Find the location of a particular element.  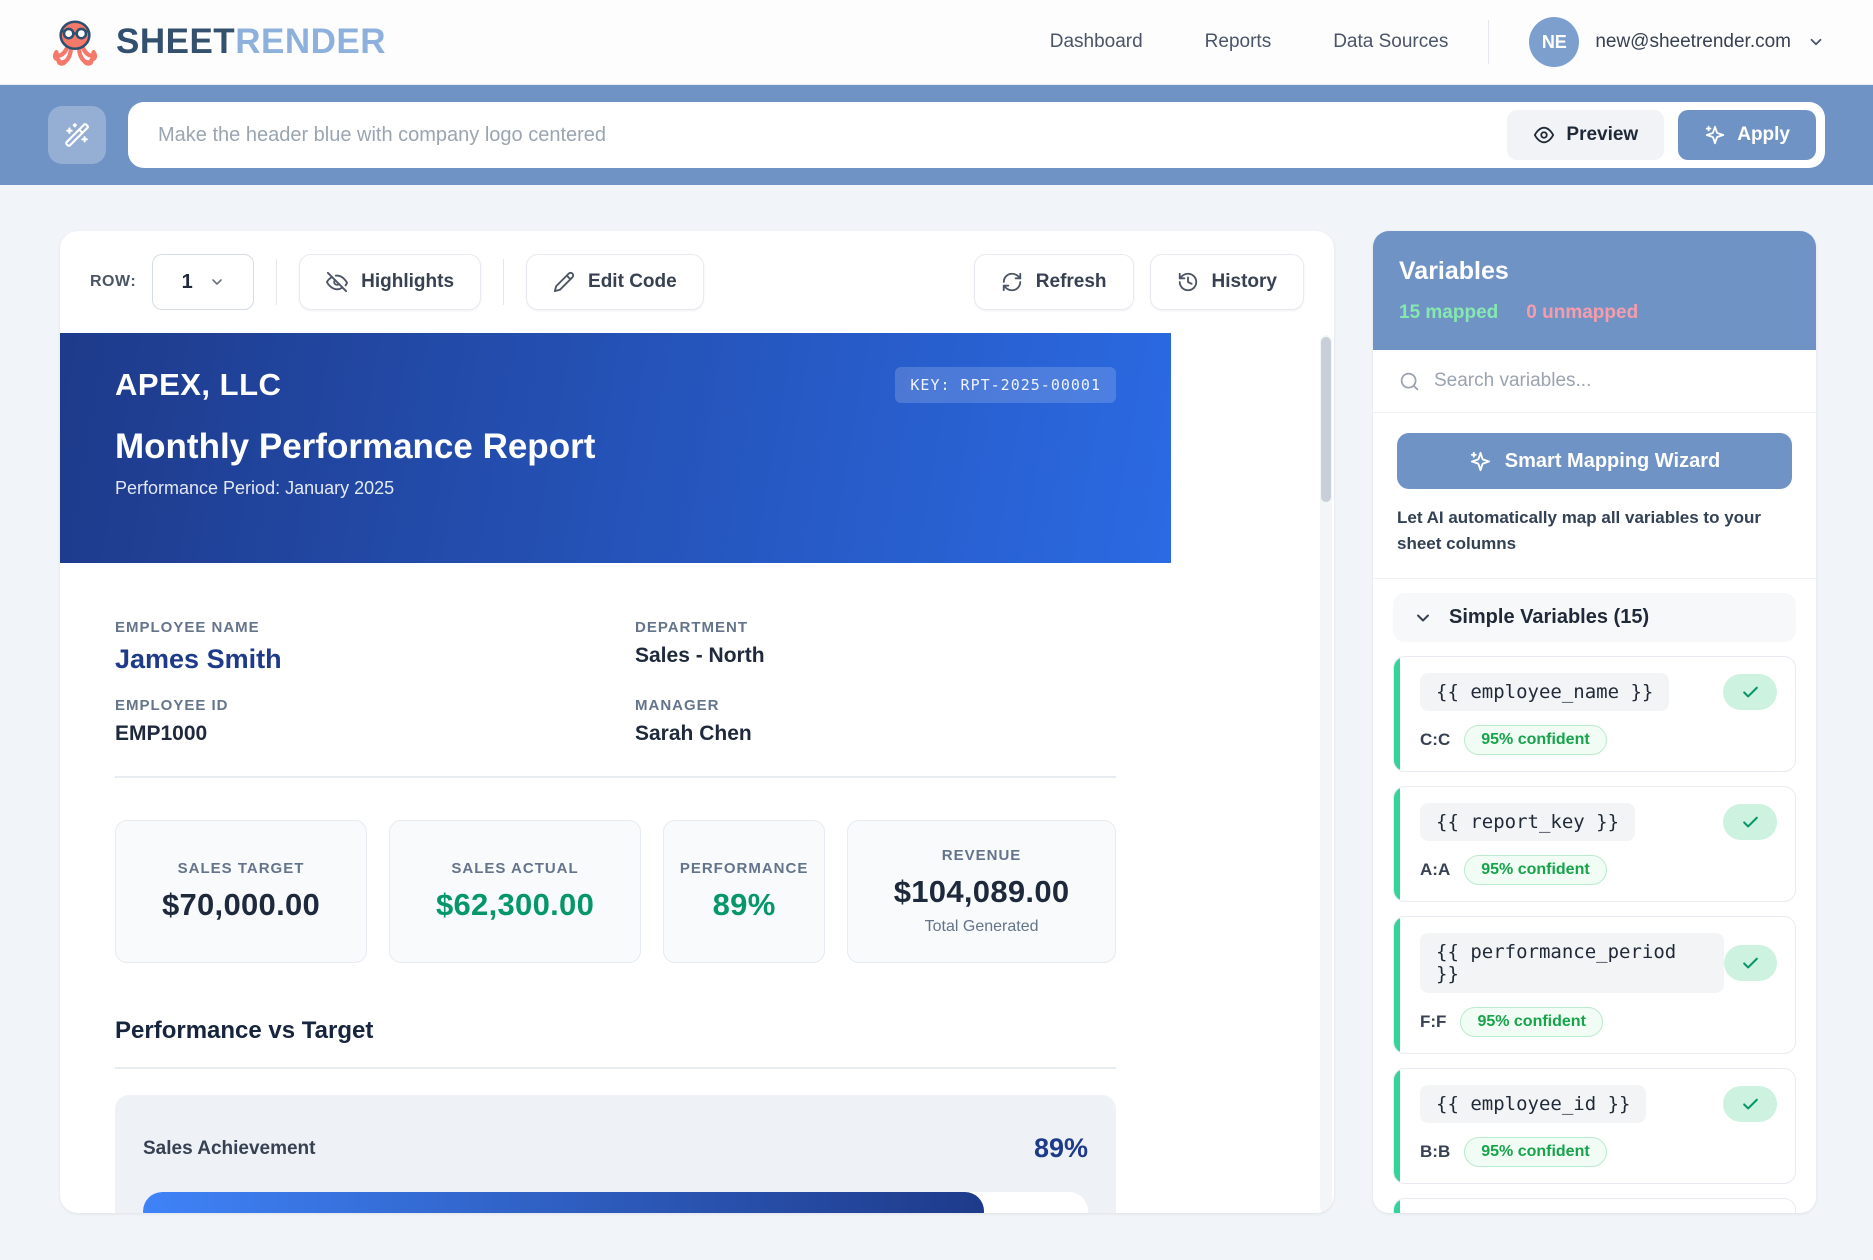

variables-title: Variables is located at coordinates (1454, 271).